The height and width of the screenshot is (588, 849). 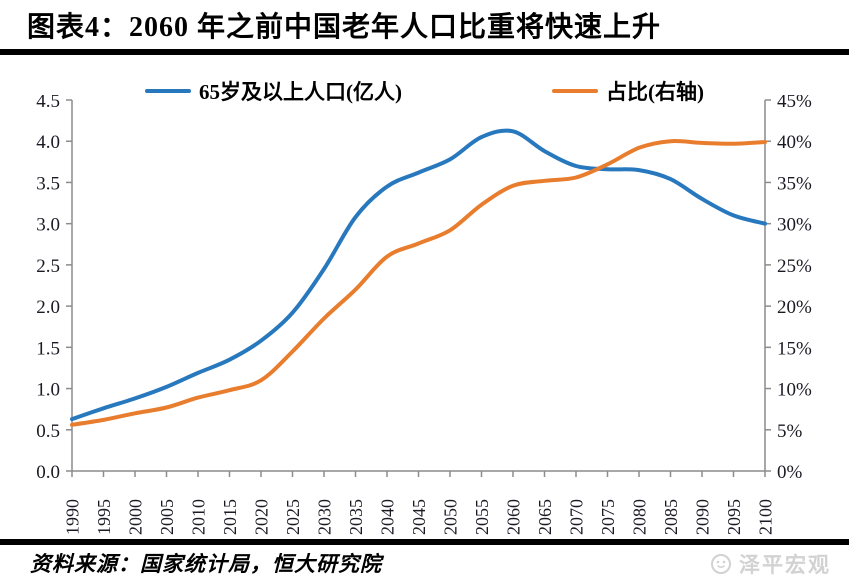 What do you see at coordinates (545, 517) in the screenshot?
I see `x-axis-tick-label: 2065` at bounding box center [545, 517].